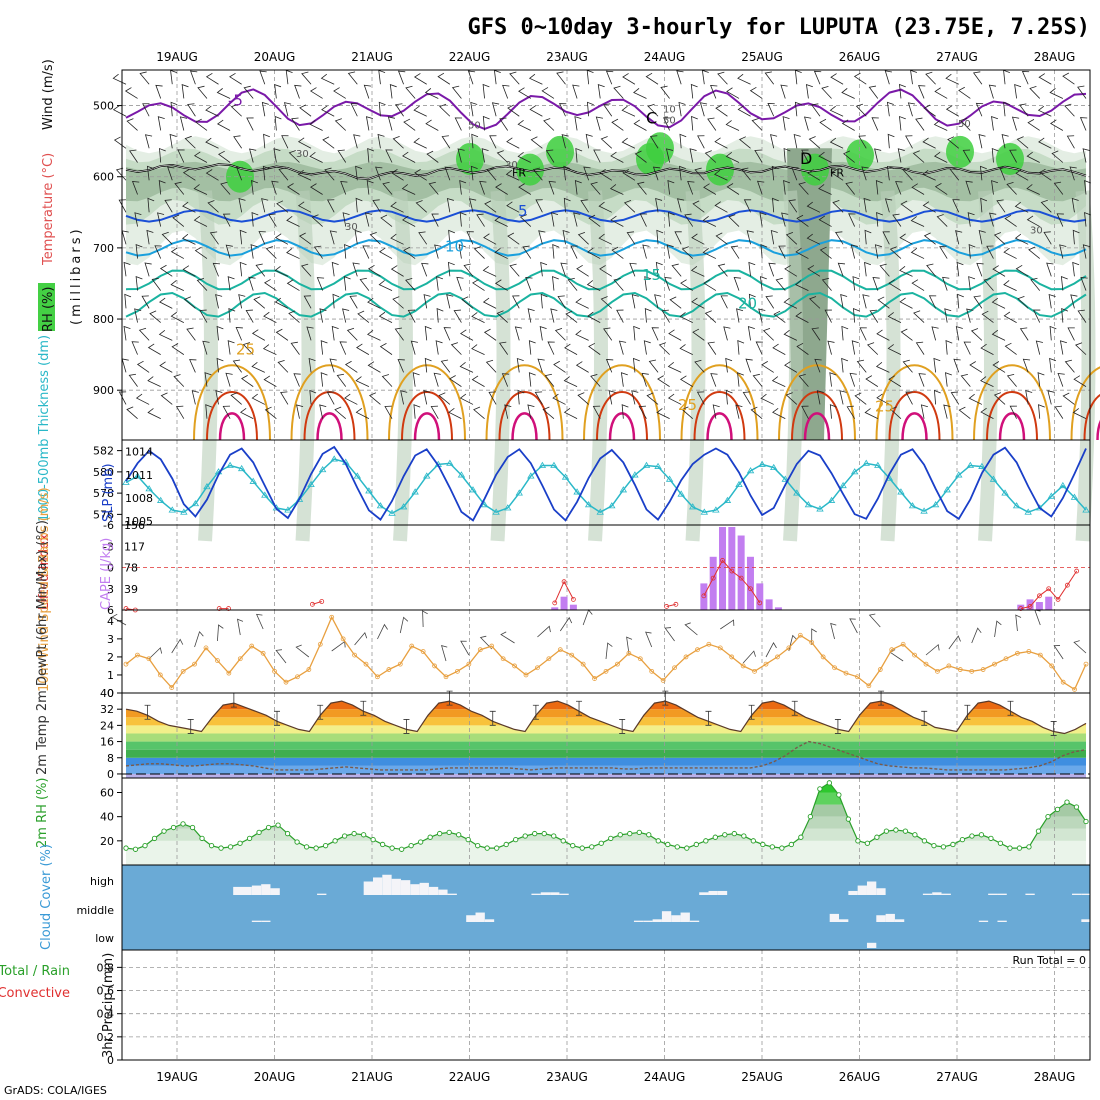 The width and height of the screenshot is (1100, 1100). Describe the element at coordinates (806, 158) in the screenshot. I see `pressure-center-marker: D` at that location.